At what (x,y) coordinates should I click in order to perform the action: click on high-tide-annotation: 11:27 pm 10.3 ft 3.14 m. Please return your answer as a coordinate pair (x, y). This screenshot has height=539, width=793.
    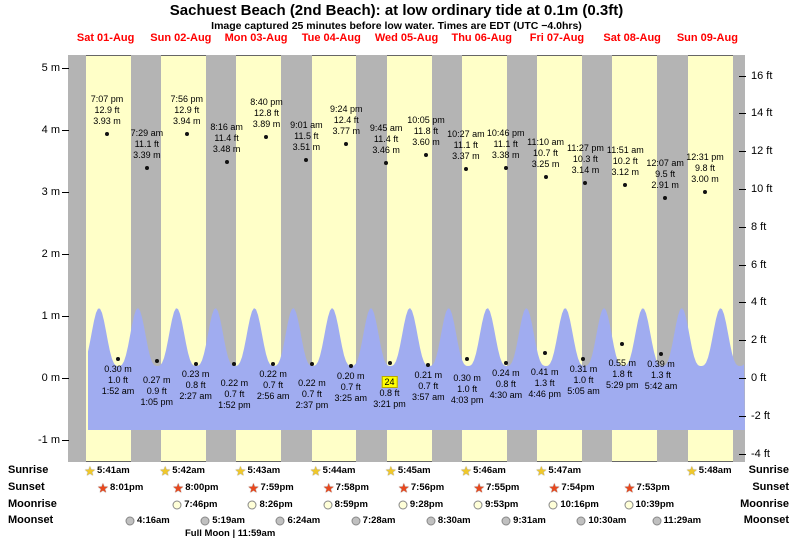
    Looking at the image, I should click on (585, 159).